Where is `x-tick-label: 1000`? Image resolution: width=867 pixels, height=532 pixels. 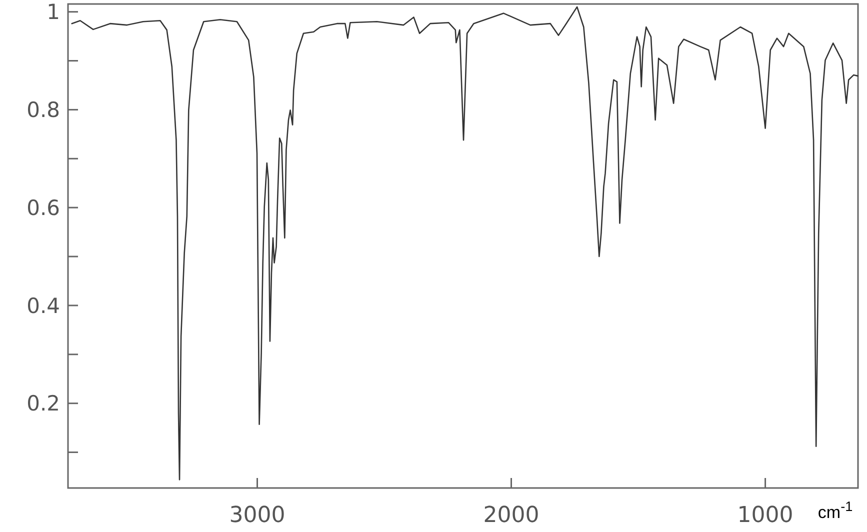 x-tick-label: 1000 is located at coordinates (765, 515).